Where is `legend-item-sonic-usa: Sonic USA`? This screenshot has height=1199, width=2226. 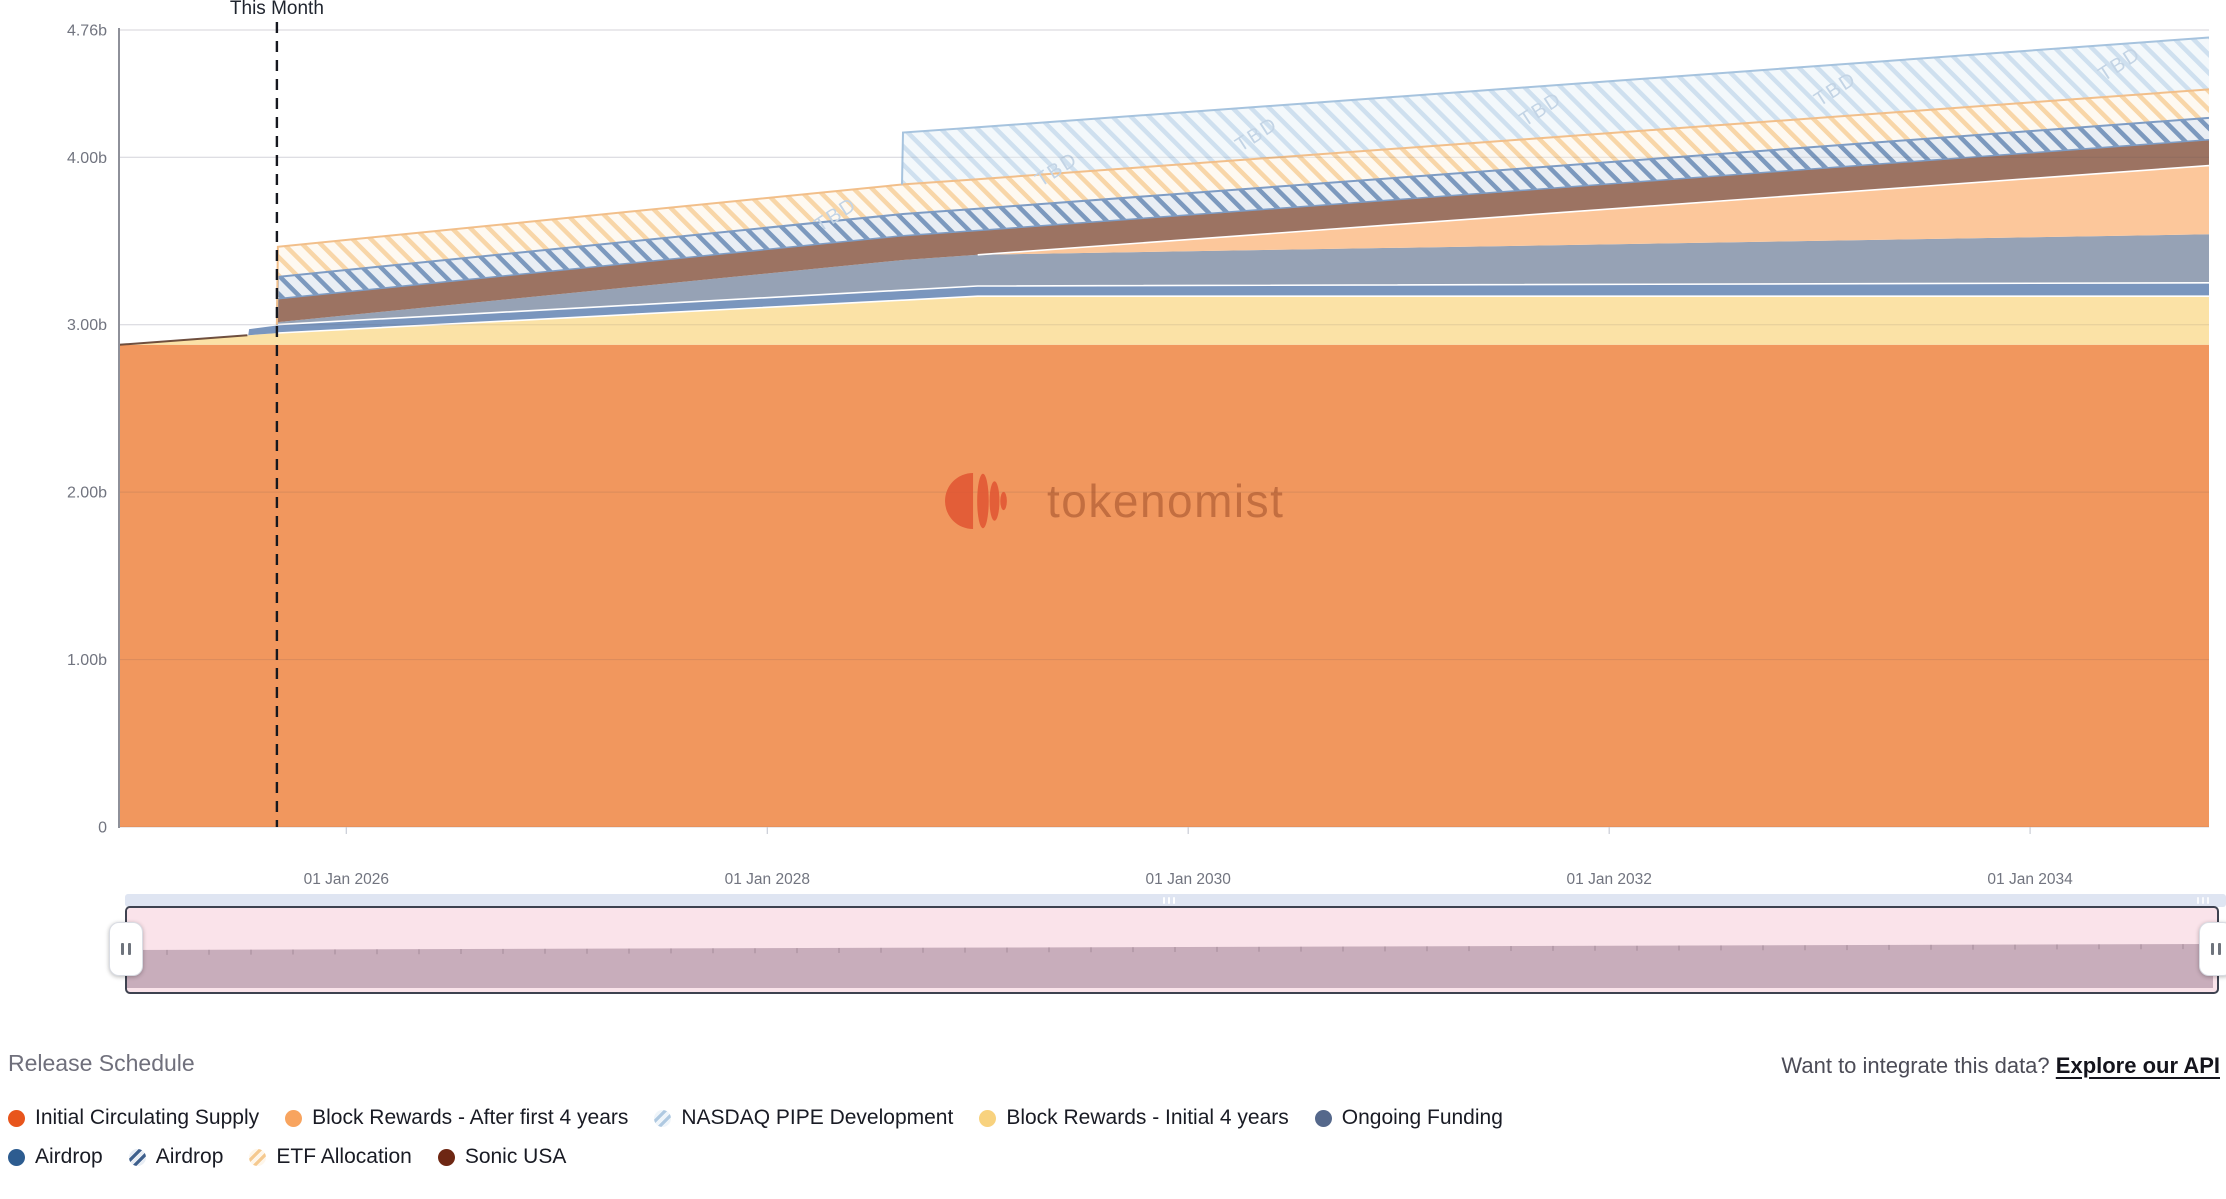
legend-item-sonic-usa: Sonic USA is located at coordinates (502, 1157).